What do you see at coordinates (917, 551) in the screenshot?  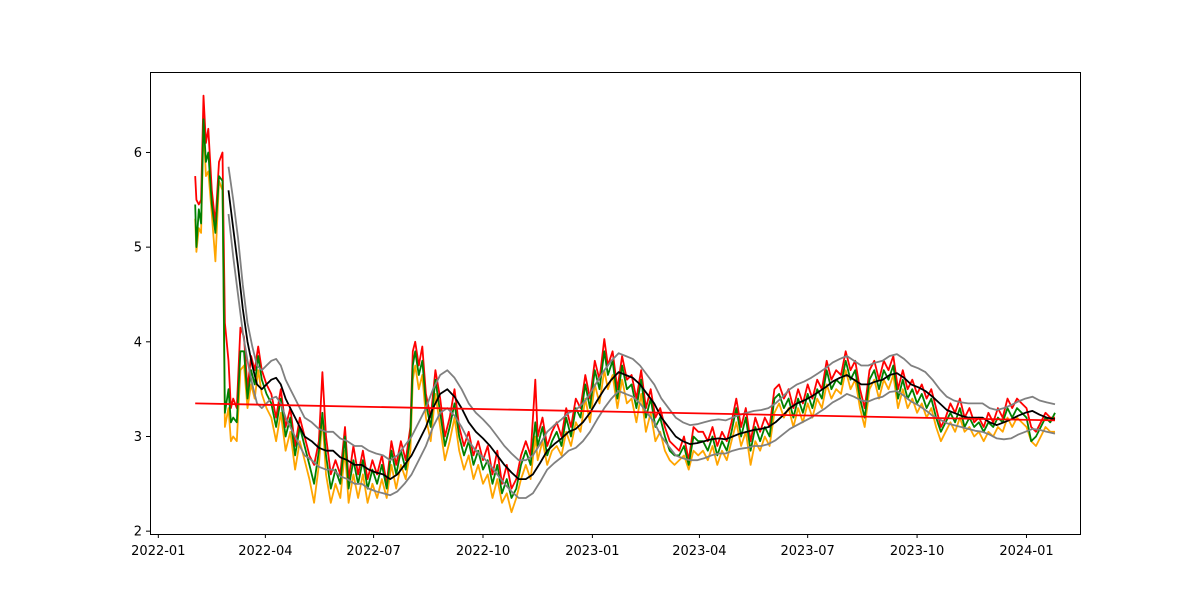 I see `x-tick-label: 2023-10` at bounding box center [917, 551].